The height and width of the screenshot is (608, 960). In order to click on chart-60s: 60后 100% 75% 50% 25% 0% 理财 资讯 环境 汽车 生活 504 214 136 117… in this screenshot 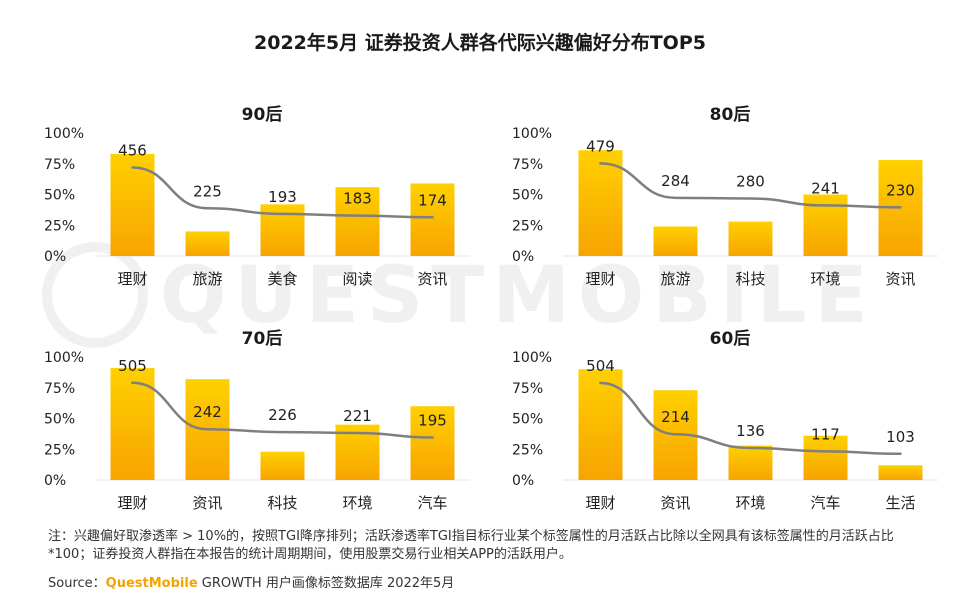, I will do `click(725, 420)`.